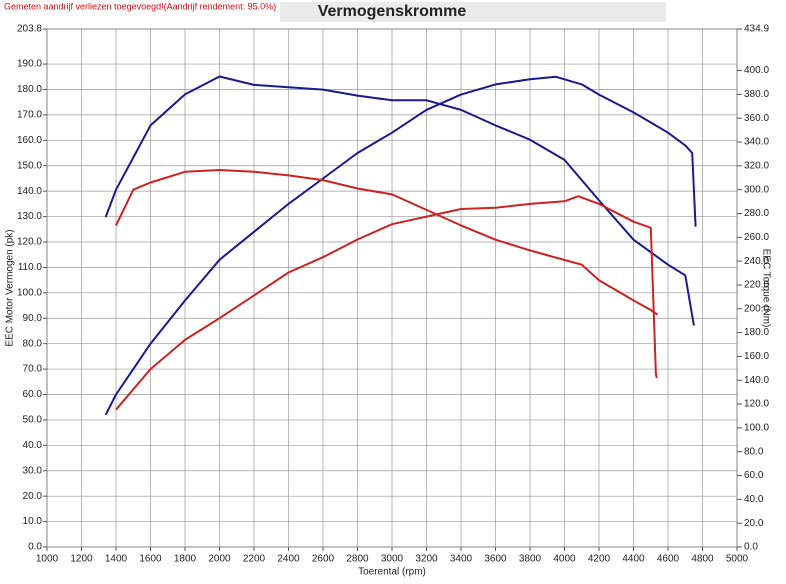  I want to click on y2-tick-label: 240.0, so click(756, 261).